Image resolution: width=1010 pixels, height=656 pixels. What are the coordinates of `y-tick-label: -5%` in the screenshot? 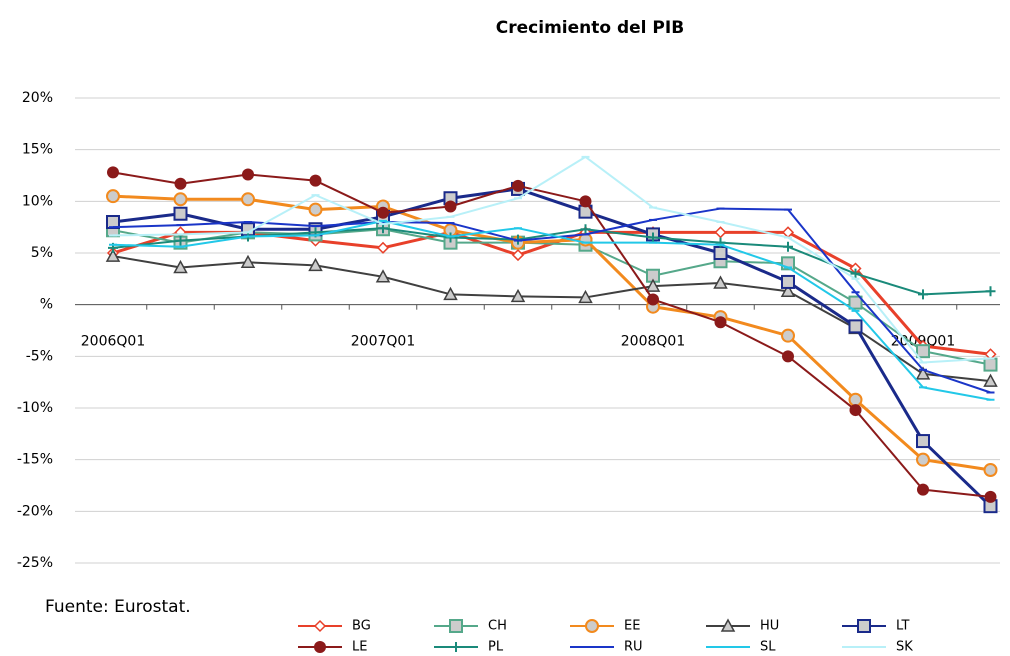 It's located at (39, 356).